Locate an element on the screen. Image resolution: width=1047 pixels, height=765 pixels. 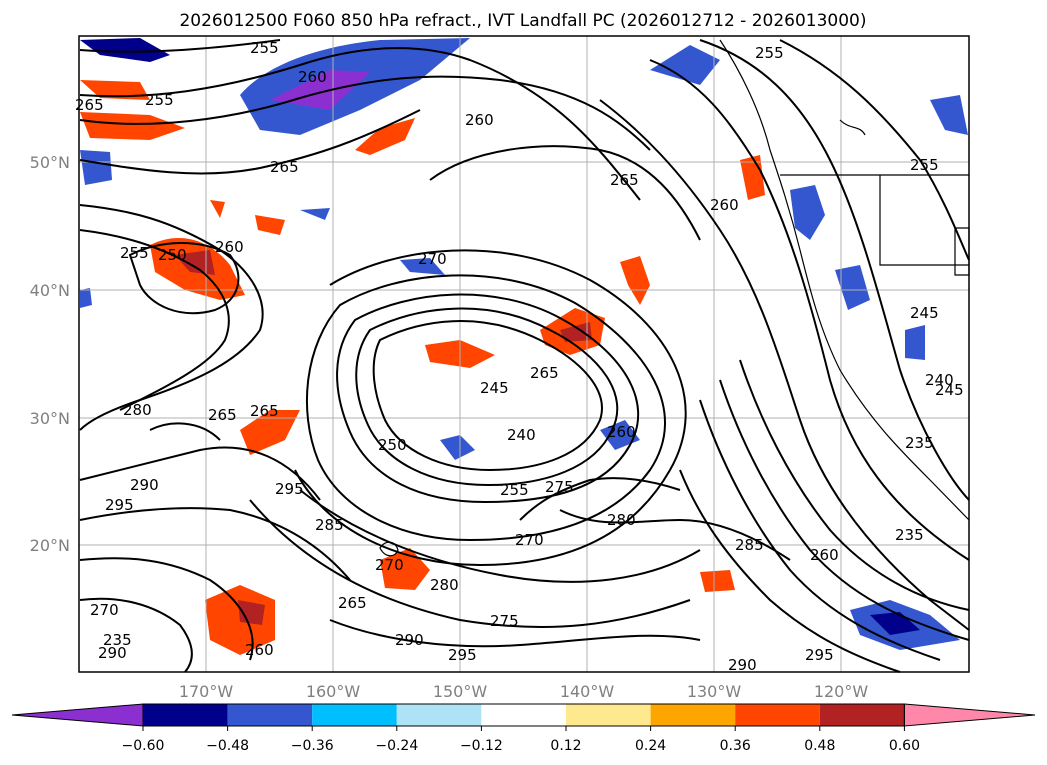
colorbar-tick-label: 0.60 is located at coordinates (904, 746).